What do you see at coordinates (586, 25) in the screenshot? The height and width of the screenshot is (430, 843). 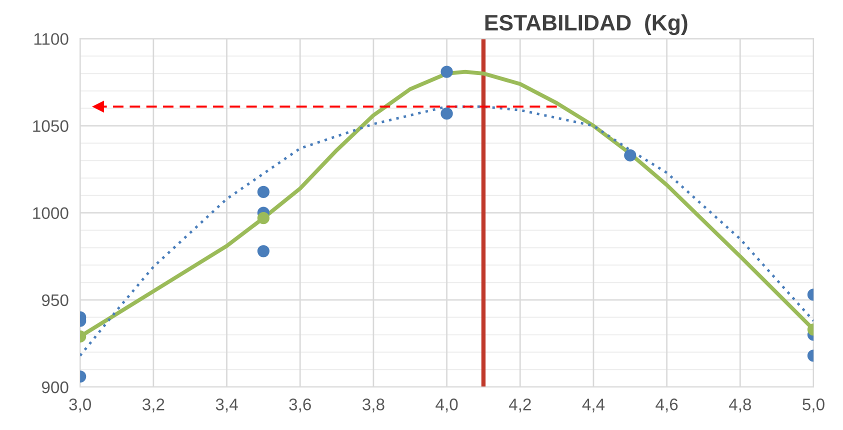 I see `chart-title: ESTABILIDAD (Kg)` at bounding box center [586, 25].